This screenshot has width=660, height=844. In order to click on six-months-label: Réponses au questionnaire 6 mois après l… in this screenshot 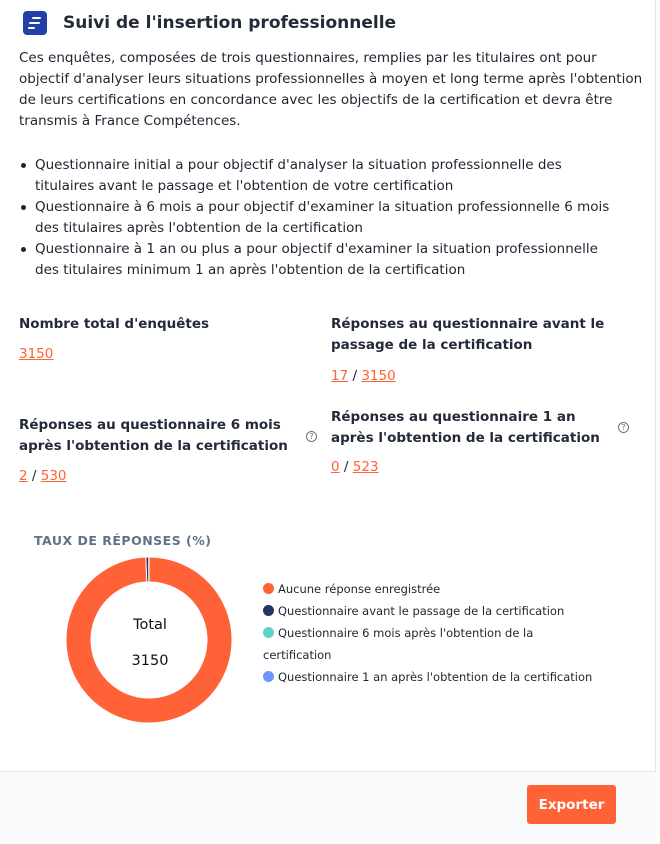, I will do `click(153, 435)`.